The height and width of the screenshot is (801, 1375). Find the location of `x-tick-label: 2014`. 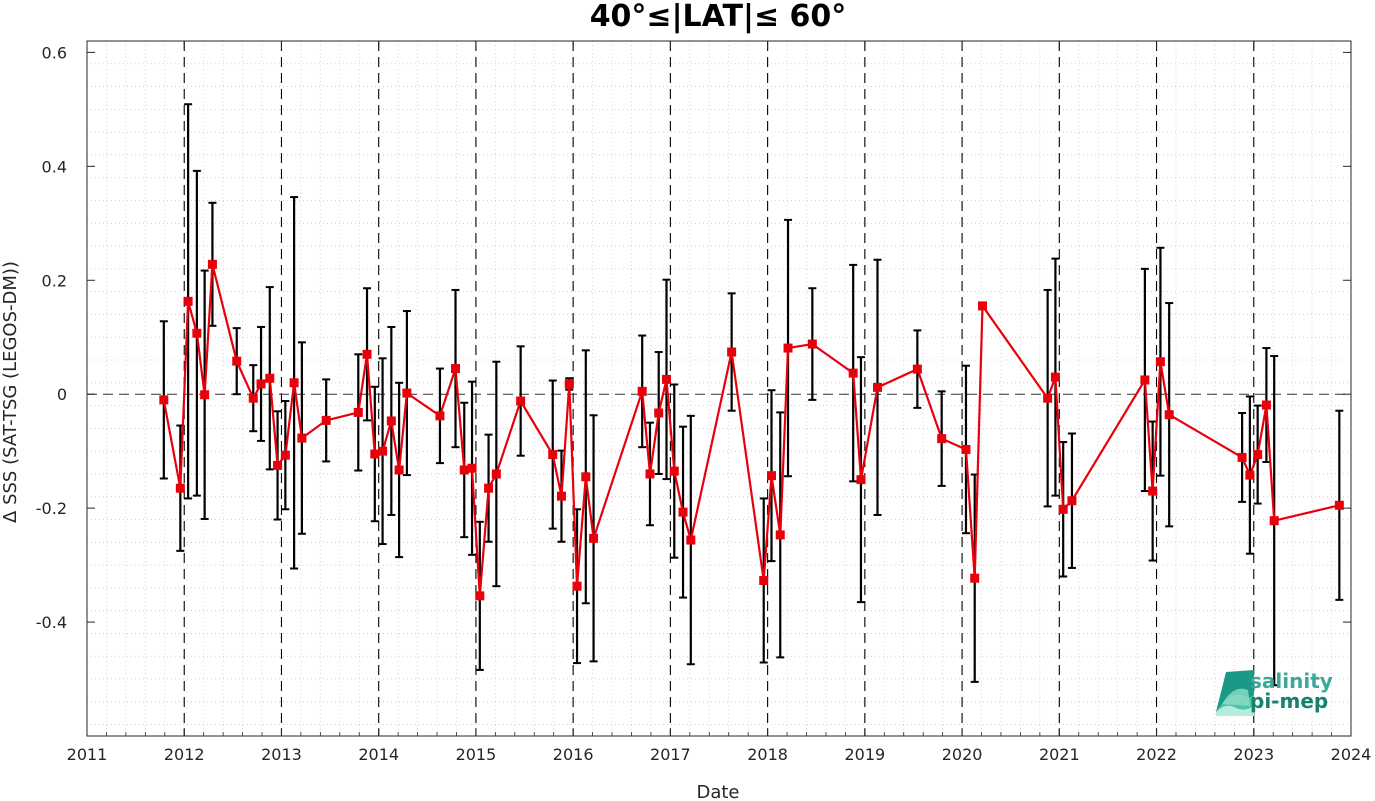

x-tick-label: 2014 is located at coordinates (378, 754).